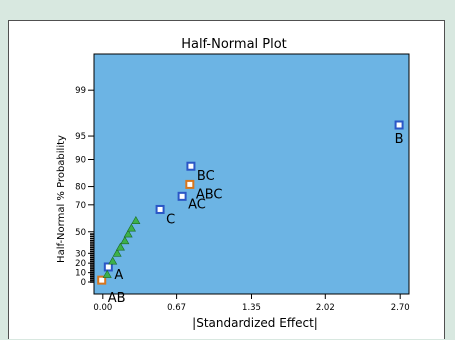 This screenshot has width=455, height=340. Describe the element at coordinates (80, 137) in the screenshot. I see `y-tick-label: 95` at that location.